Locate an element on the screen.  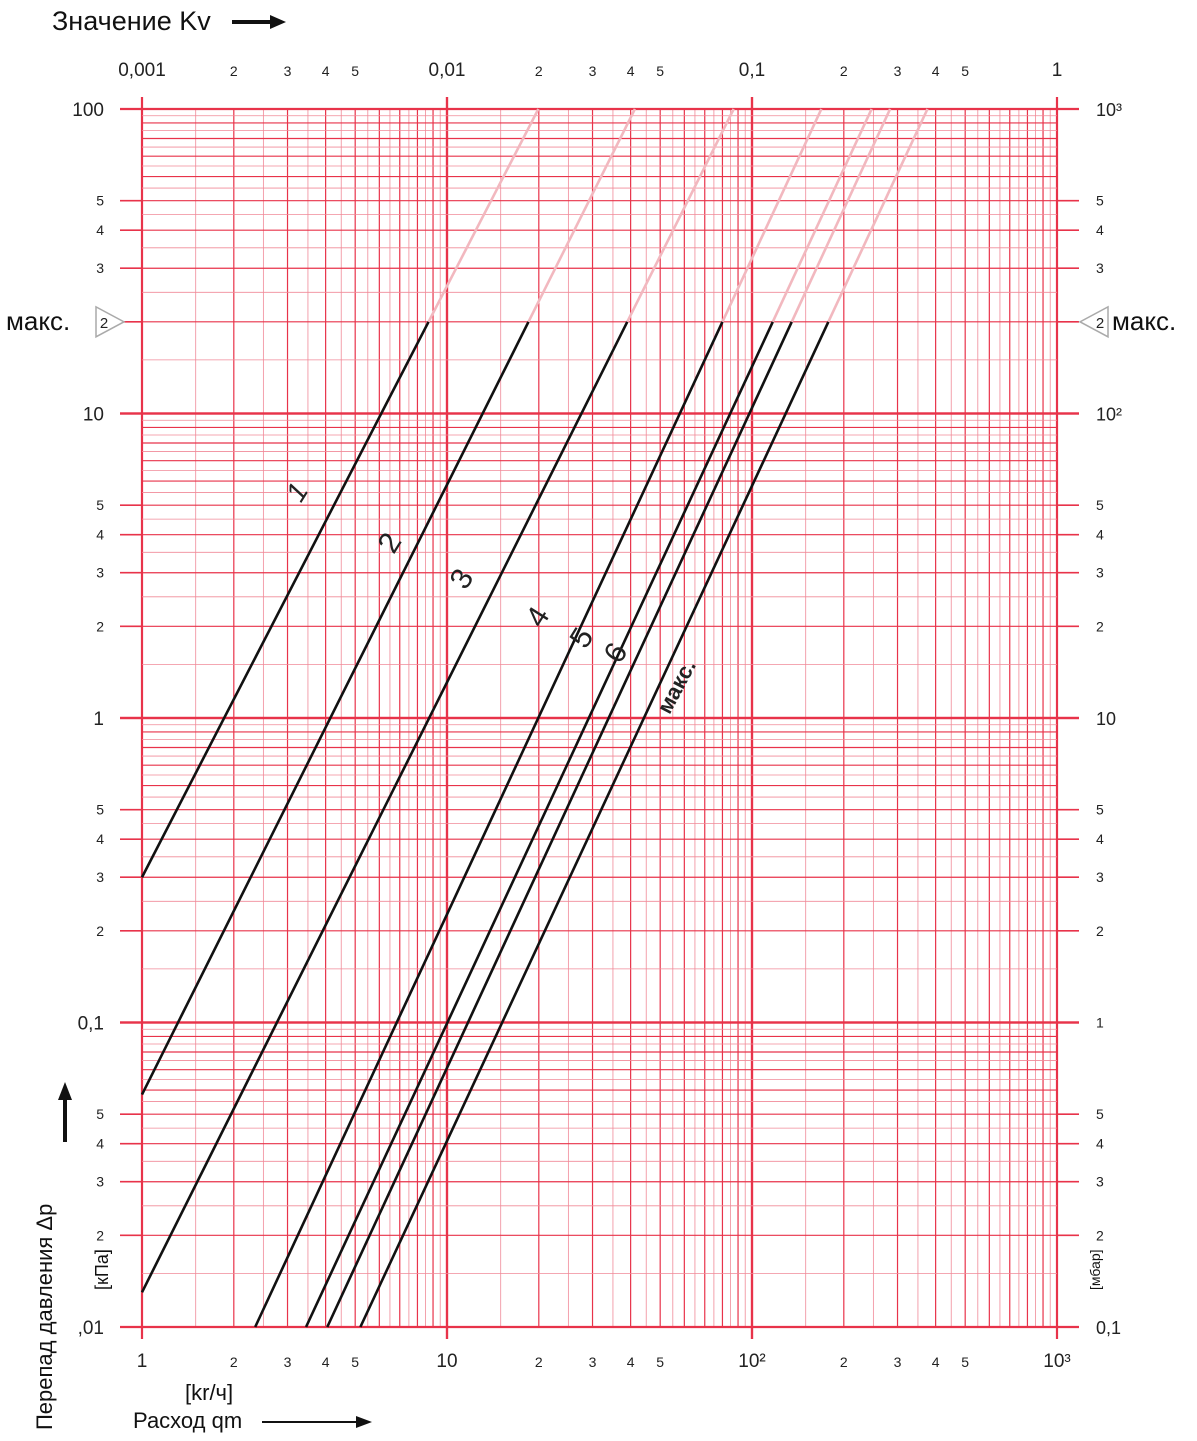
top-axis-tick-label: 1 is located at coordinates (1057, 70).